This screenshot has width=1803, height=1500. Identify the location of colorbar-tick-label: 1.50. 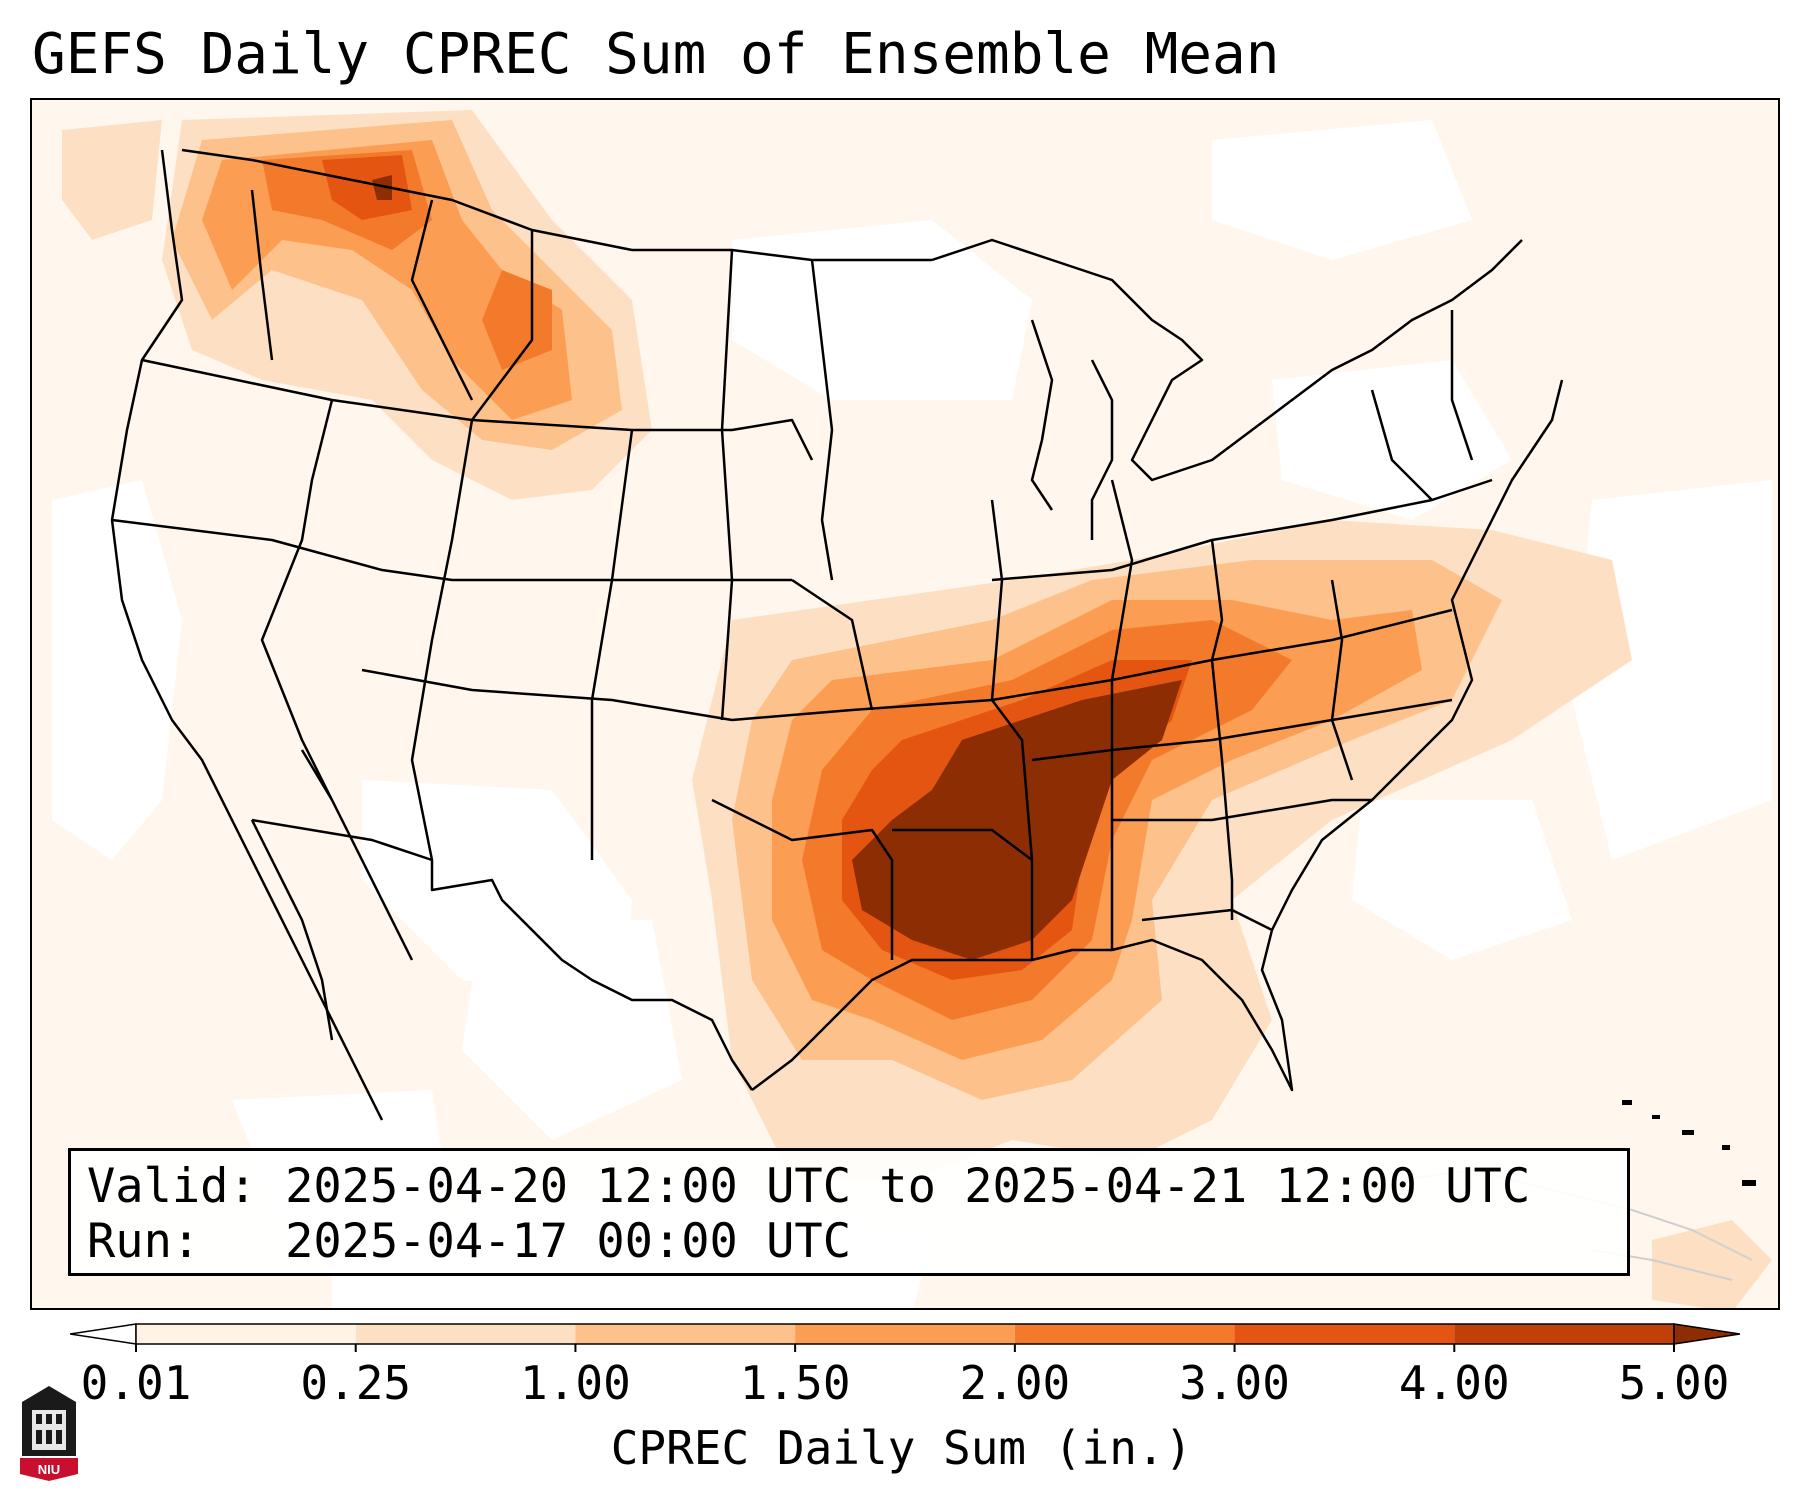
(795, 1383).